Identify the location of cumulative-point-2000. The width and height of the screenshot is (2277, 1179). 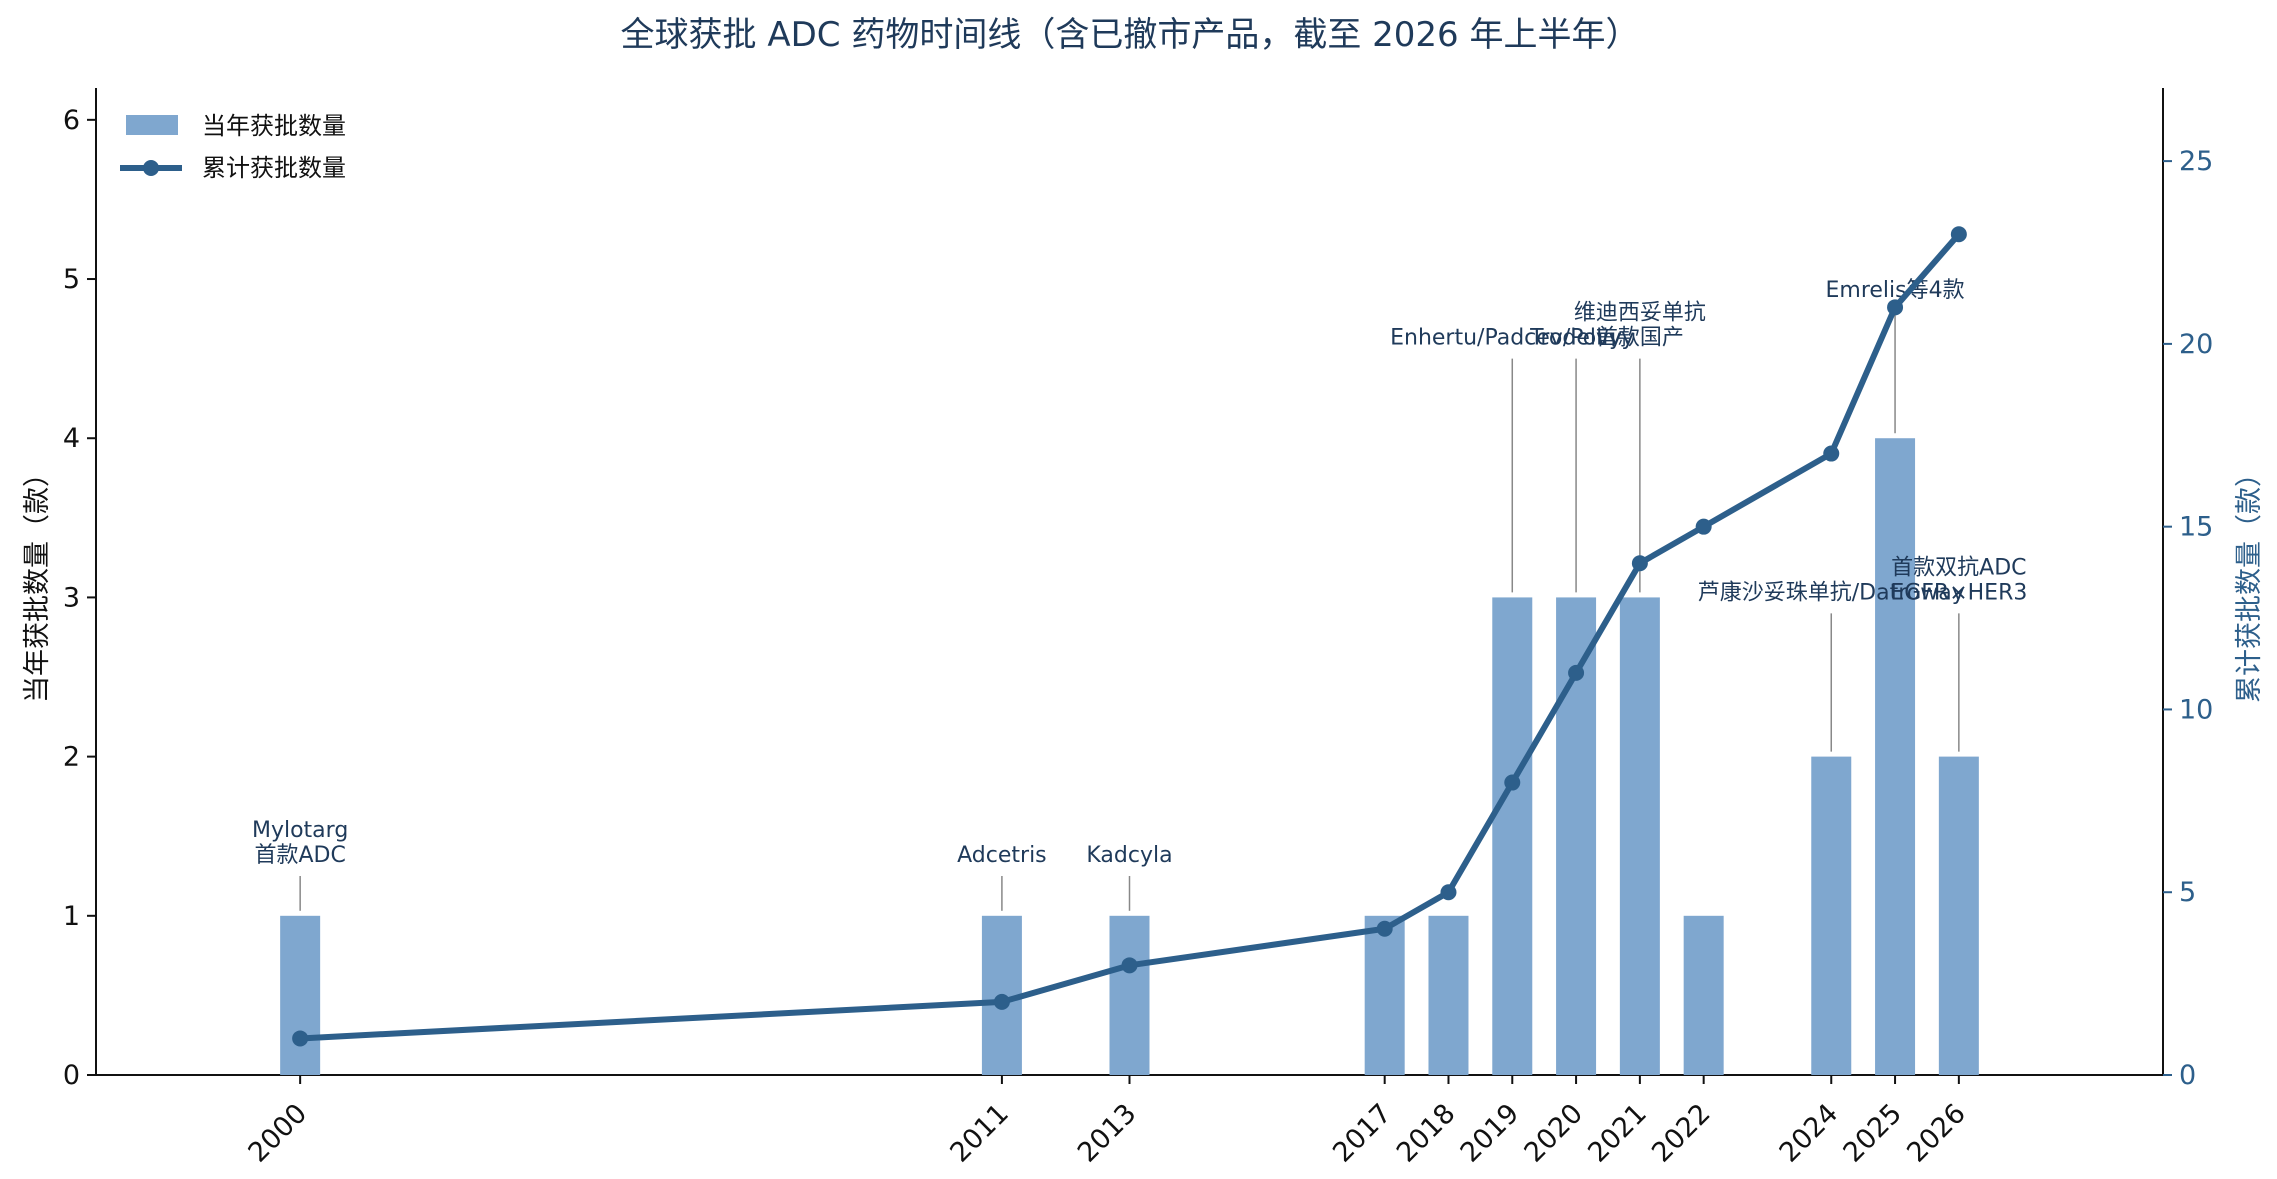
(300, 1038).